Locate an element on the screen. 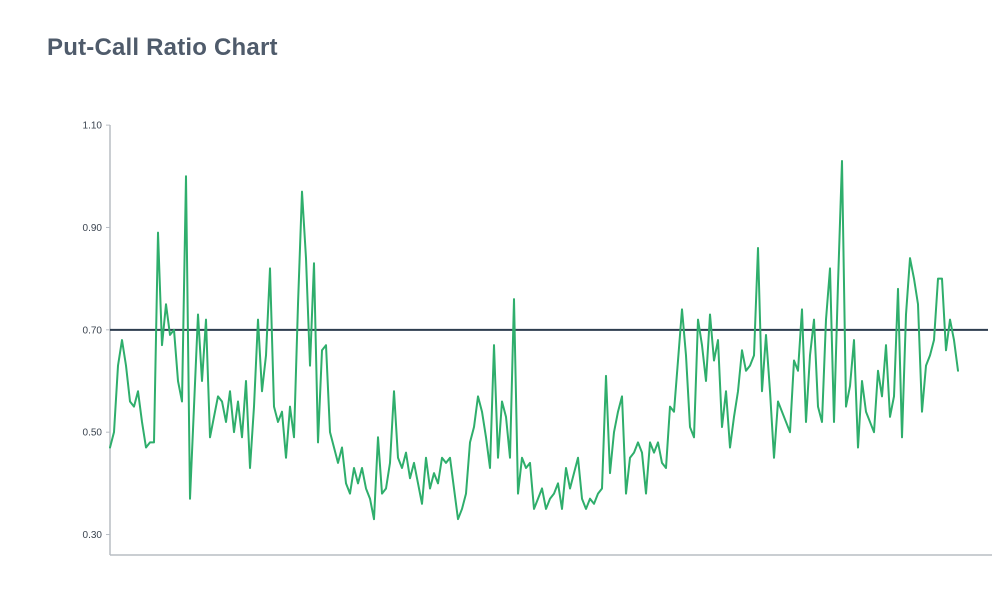 The width and height of the screenshot is (1000, 600). chart-title: Put-Call Ratio Chart is located at coordinates (162, 47).